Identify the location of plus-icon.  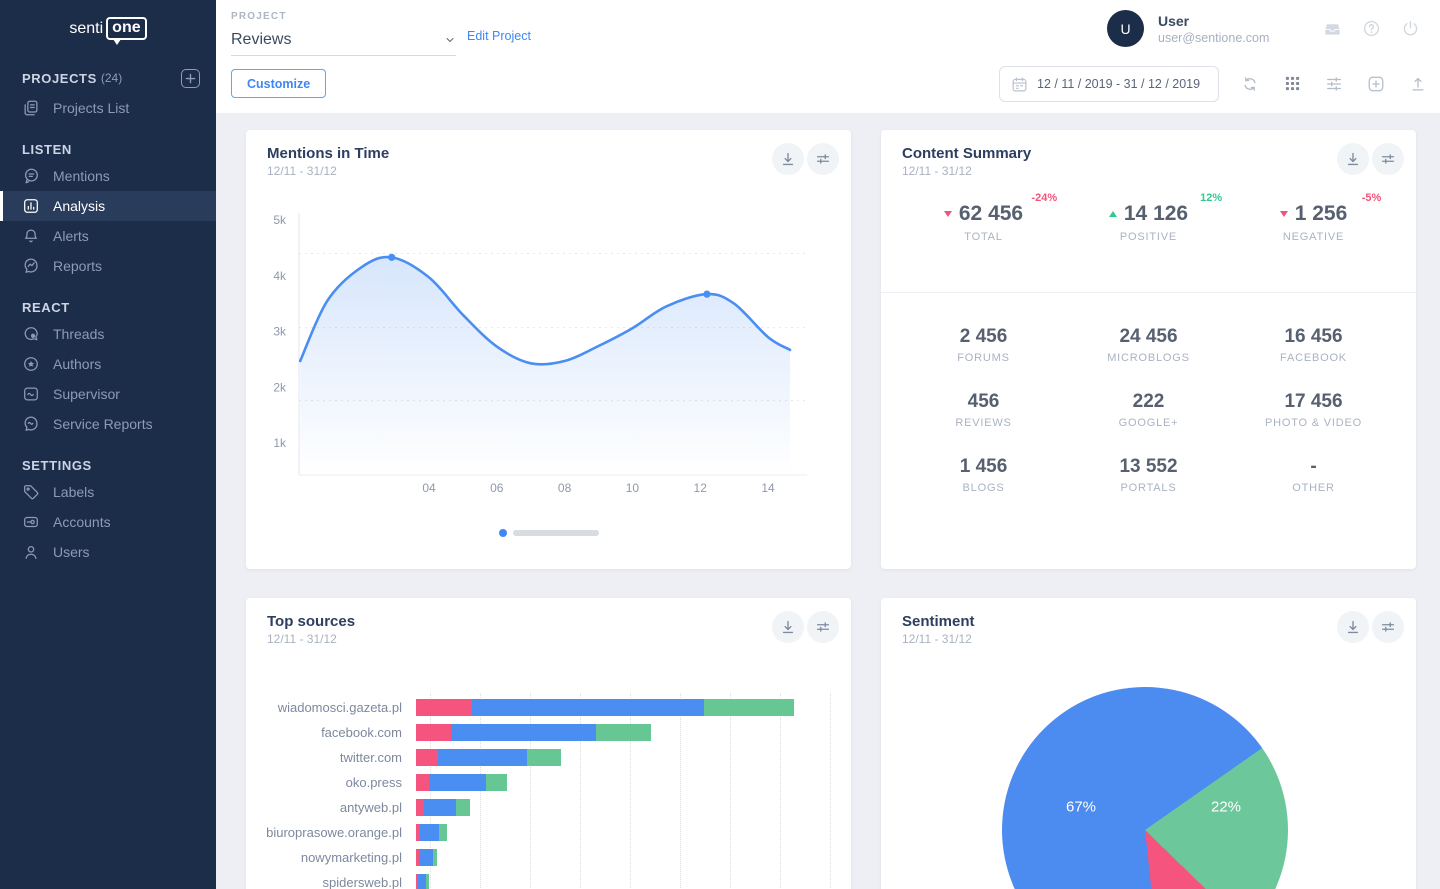
(190, 78).